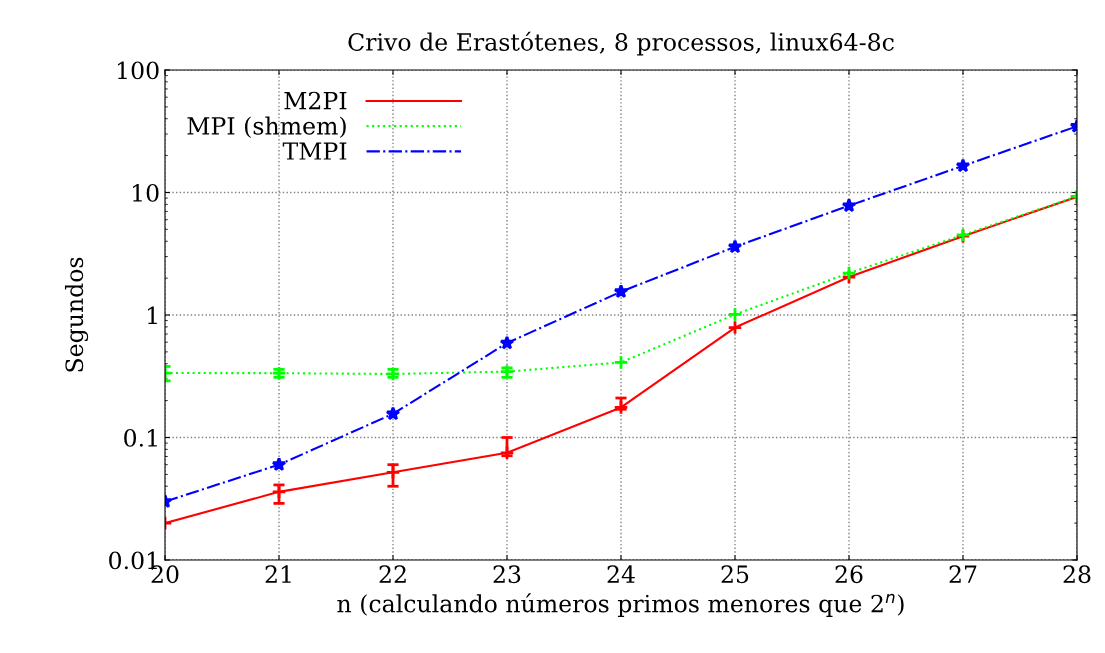 This screenshot has height=653, width=1105. Describe the element at coordinates (315, 100) in the screenshot. I see `legend-label: M2PI` at that location.